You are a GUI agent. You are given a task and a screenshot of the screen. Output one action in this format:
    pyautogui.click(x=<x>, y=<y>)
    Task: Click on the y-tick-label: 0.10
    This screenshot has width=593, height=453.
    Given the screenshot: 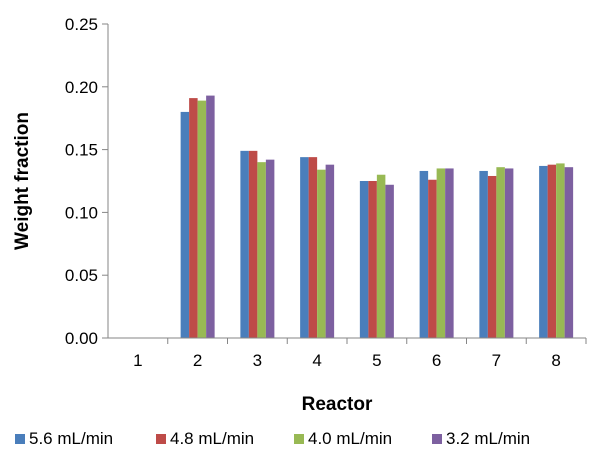 What is the action you would take?
    pyautogui.click(x=81, y=212)
    